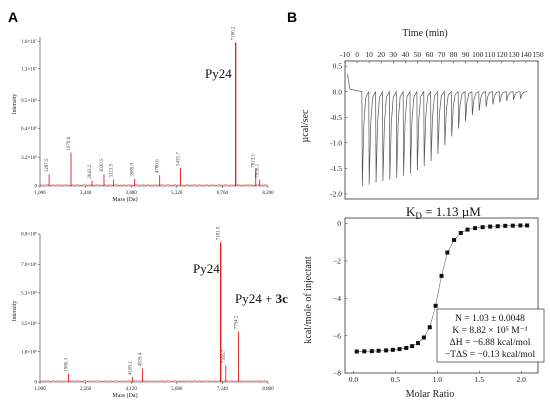 Image resolution: width=550 pixels, height=405 pixels. Describe the element at coordinates (224, 356) in the screenshot. I see `ms-bottom-peak-label: 7356.7` at that location.